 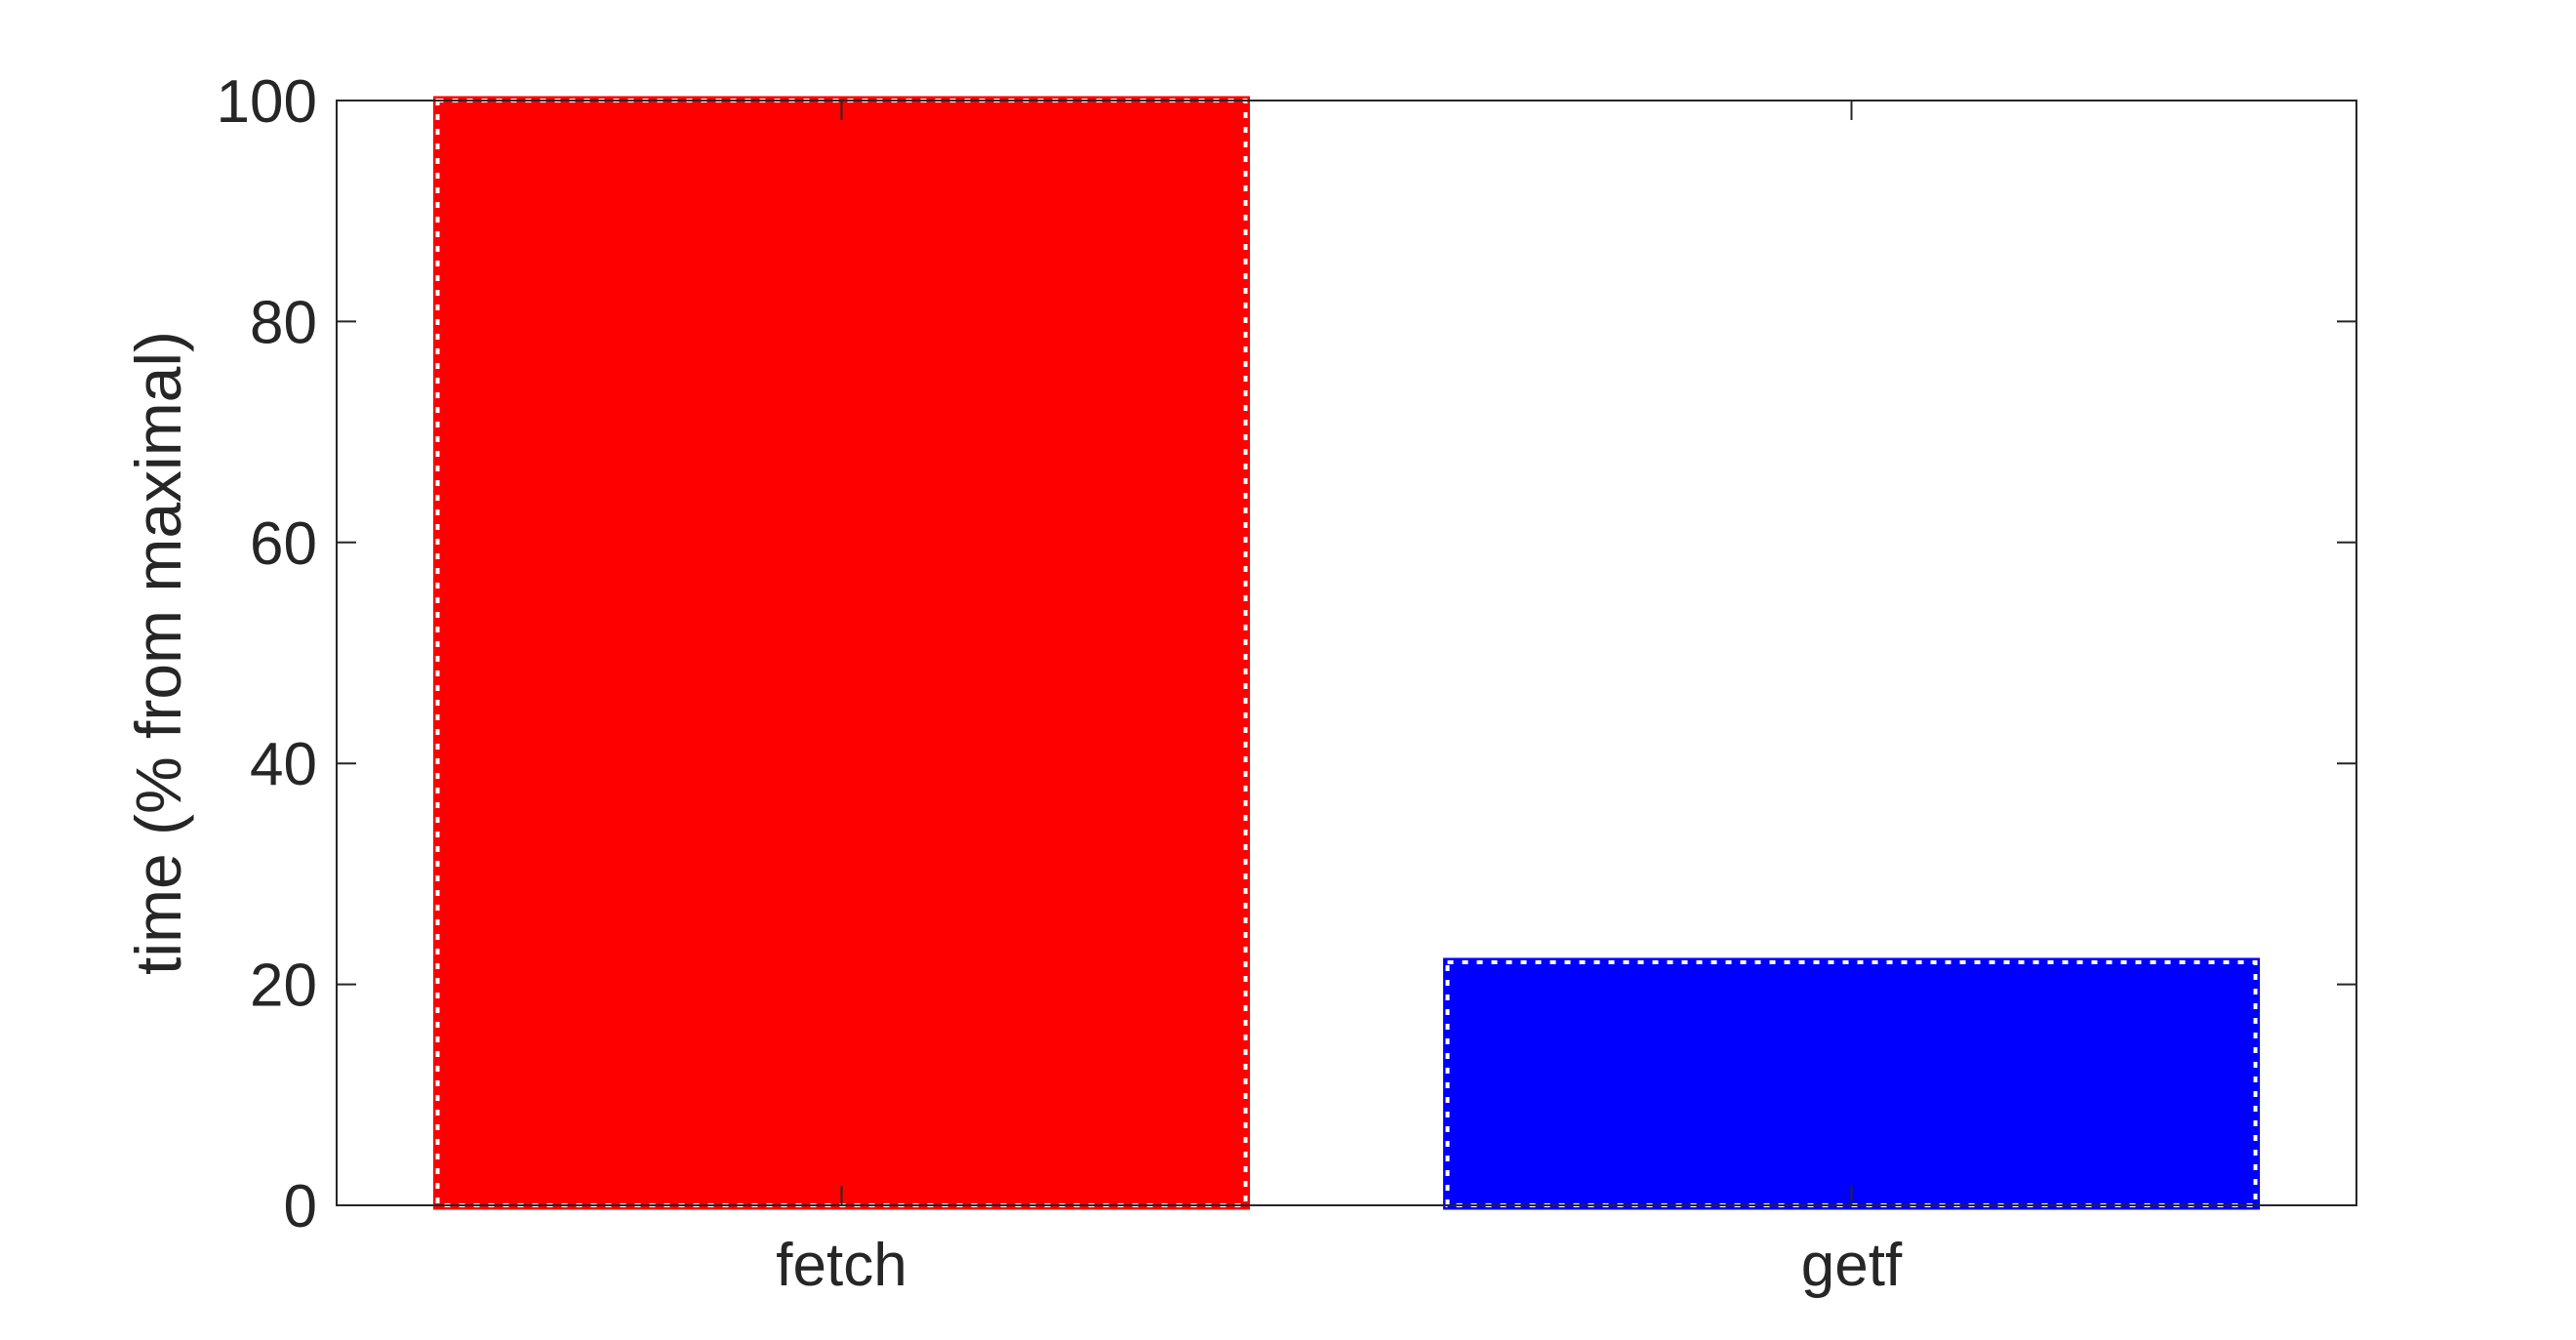 What do you see at coordinates (300, 1206) in the screenshot?
I see `y-tick-label: 0` at bounding box center [300, 1206].